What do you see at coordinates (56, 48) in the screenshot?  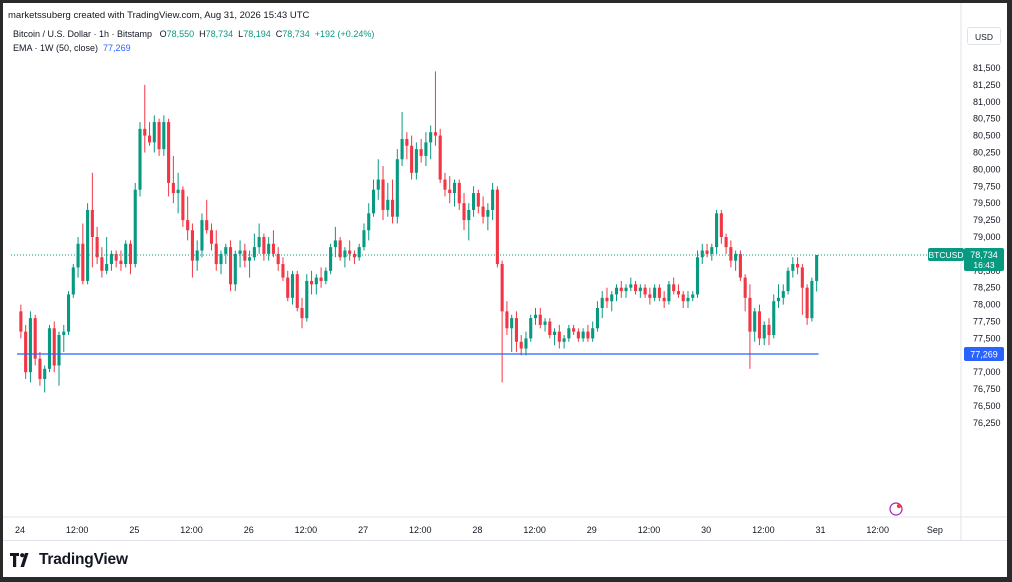 I see `ema-label: EMA · 1W (50, close)` at bounding box center [56, 48].